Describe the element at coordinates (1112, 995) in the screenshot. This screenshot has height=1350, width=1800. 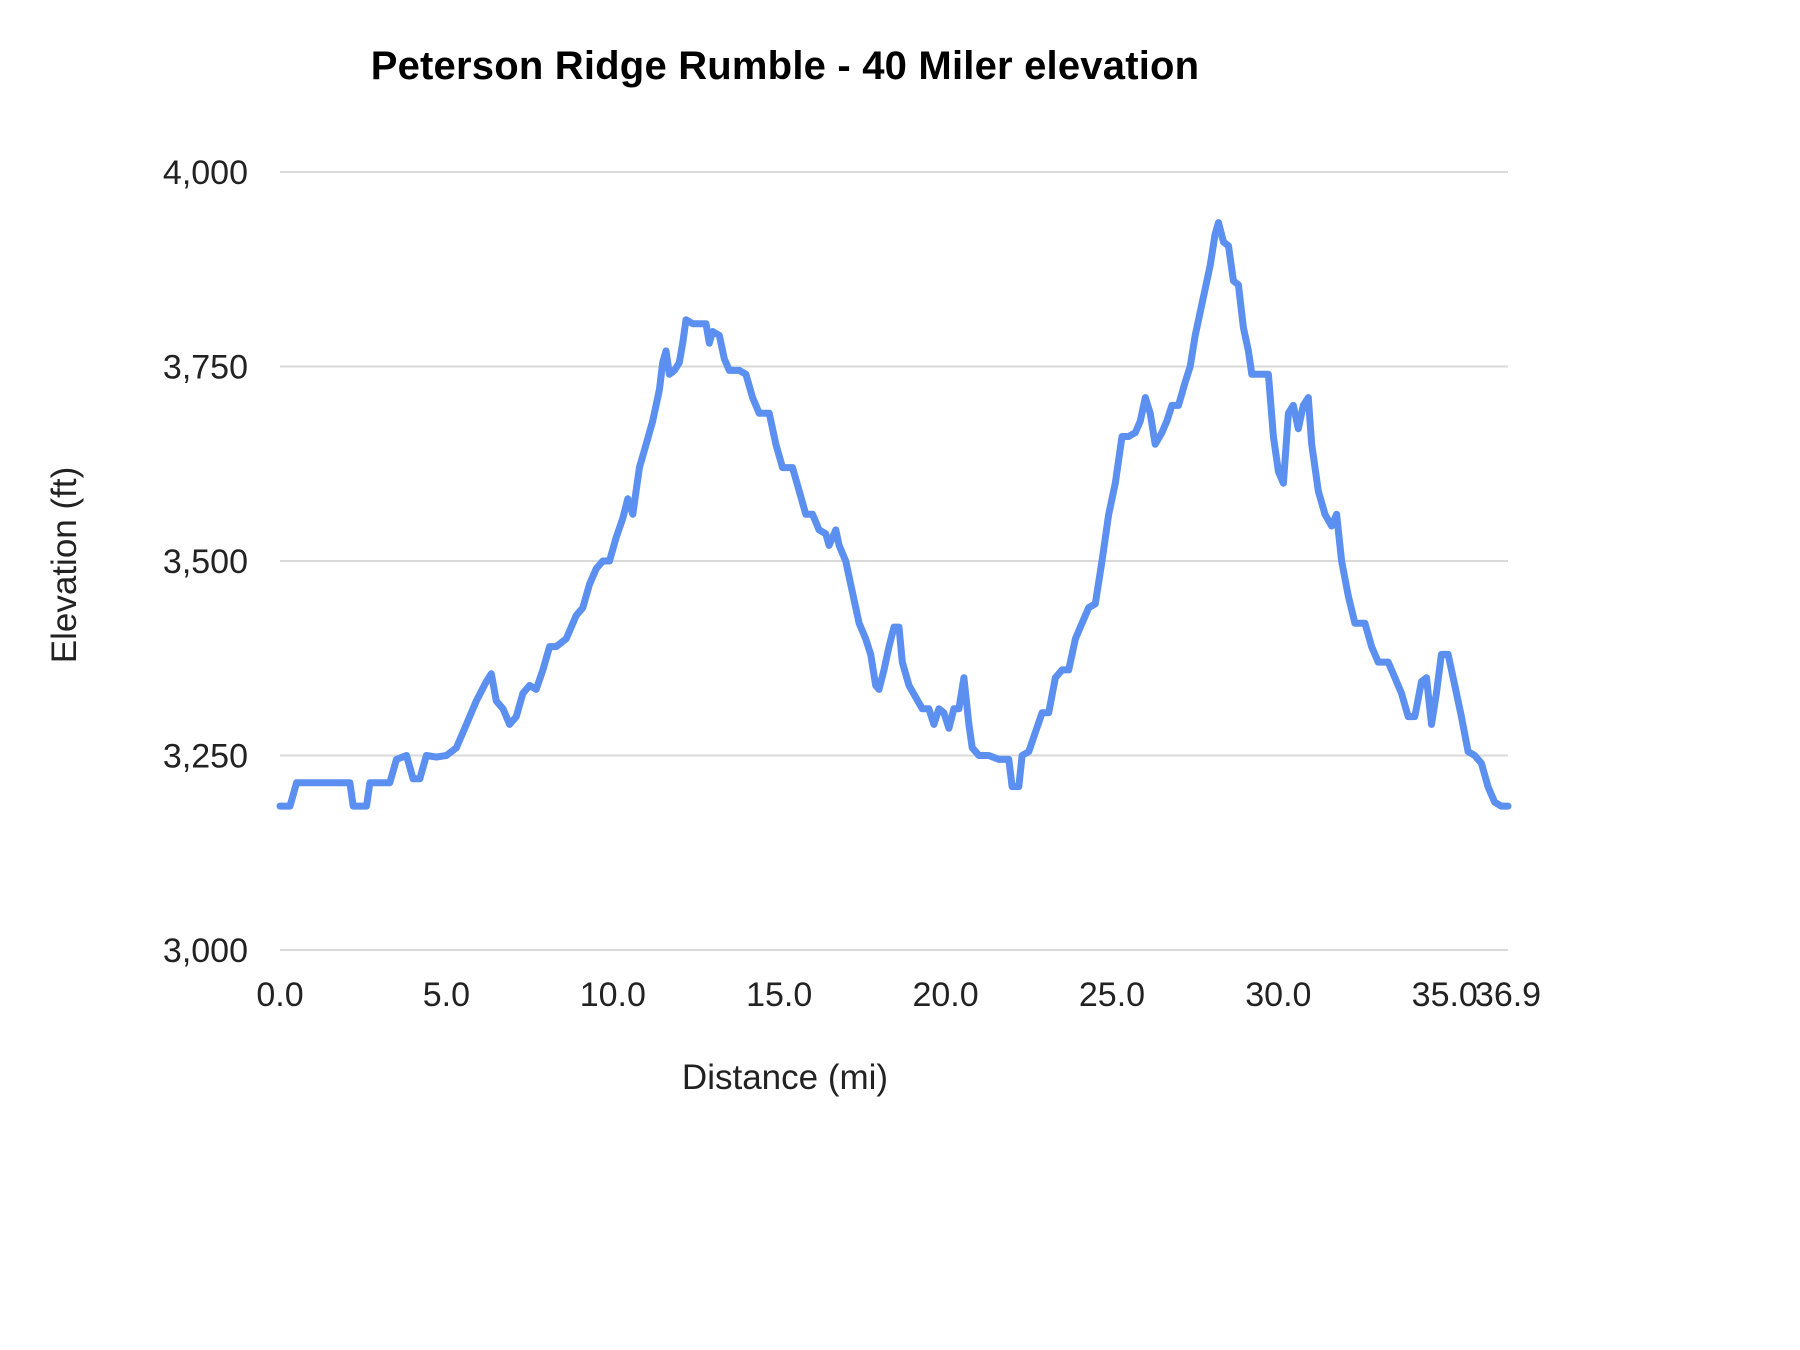
I see `x-tick-label: 25.0` at that location.